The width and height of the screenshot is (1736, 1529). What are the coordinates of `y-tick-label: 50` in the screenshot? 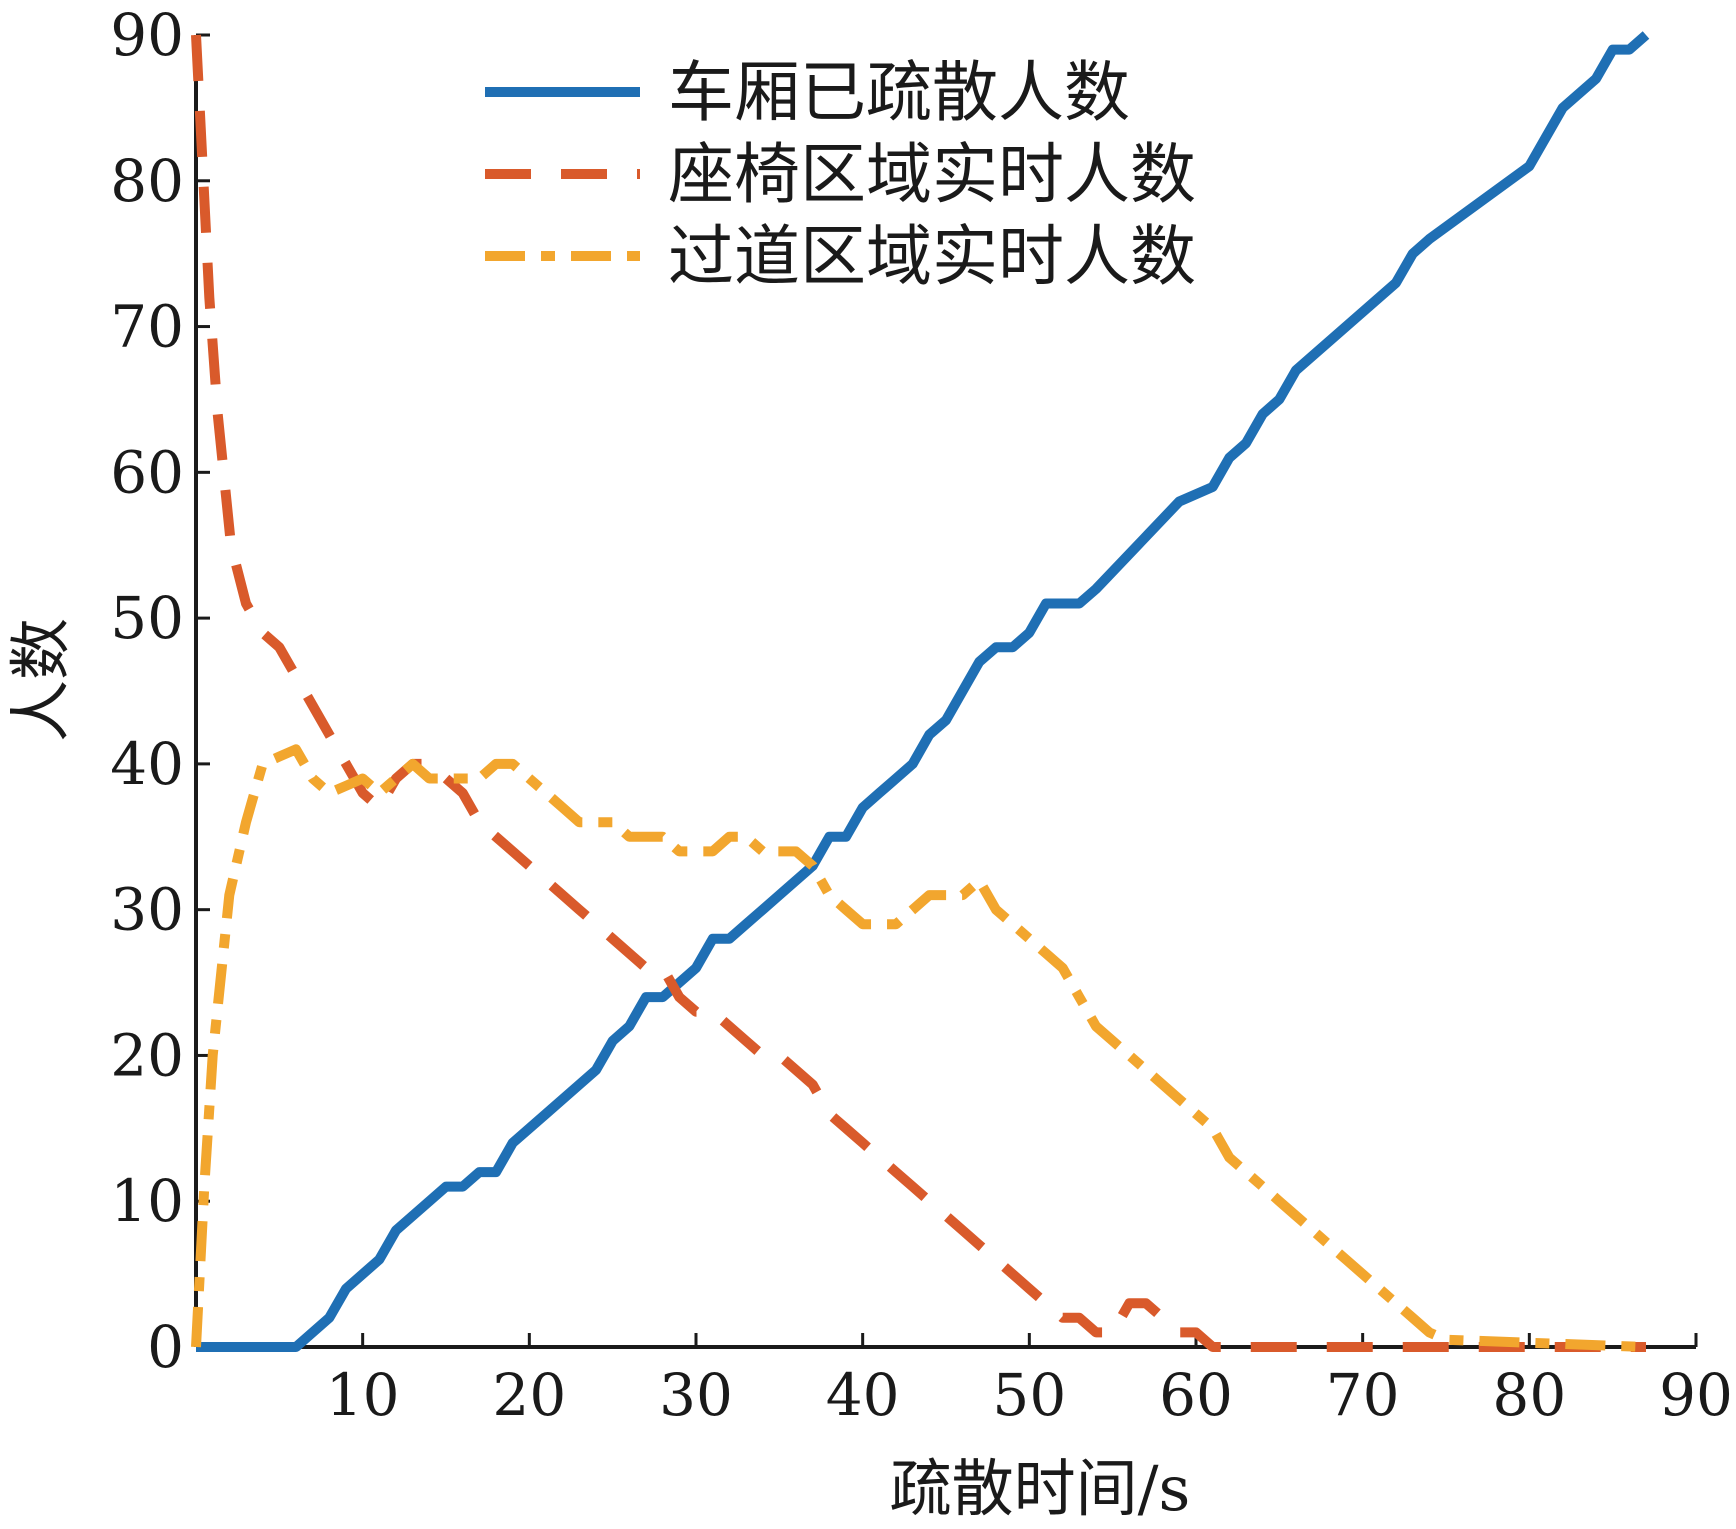 It's located at (147, 618).